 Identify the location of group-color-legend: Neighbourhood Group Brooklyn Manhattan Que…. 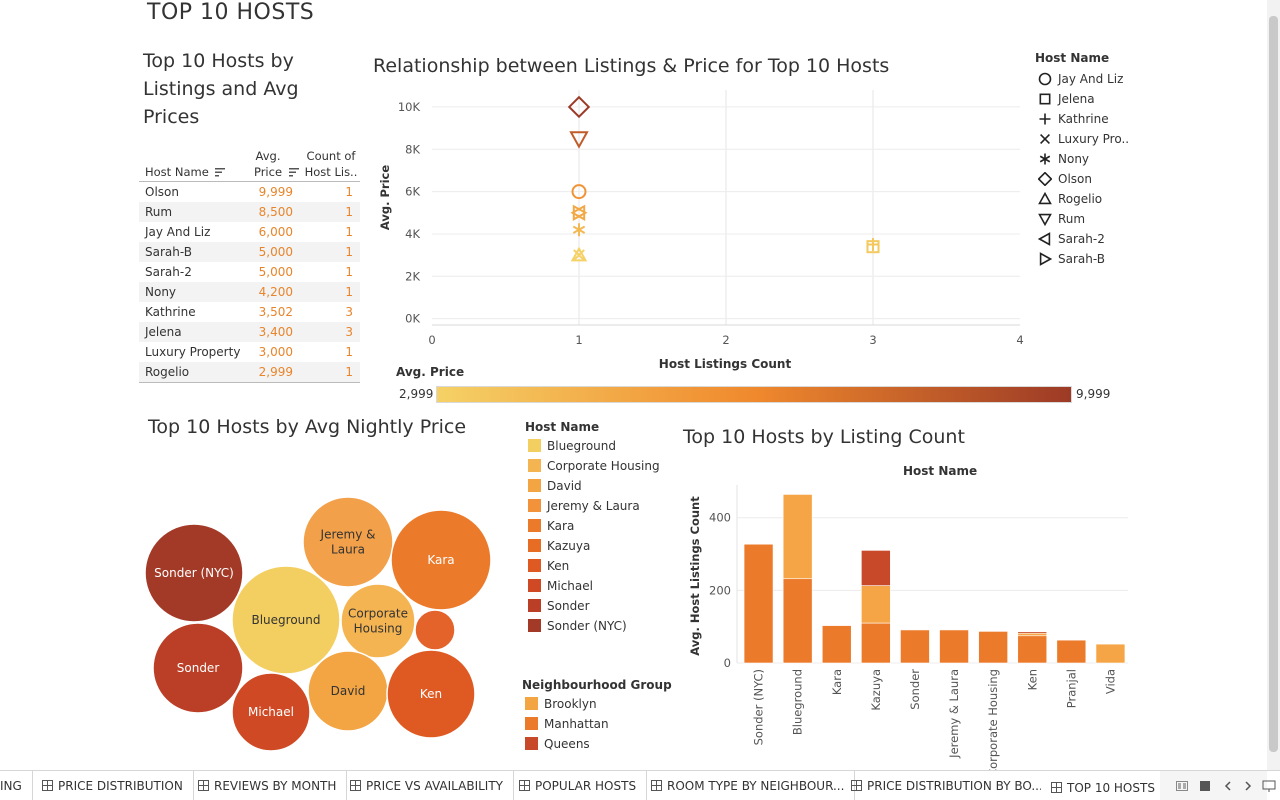
(597, 715).